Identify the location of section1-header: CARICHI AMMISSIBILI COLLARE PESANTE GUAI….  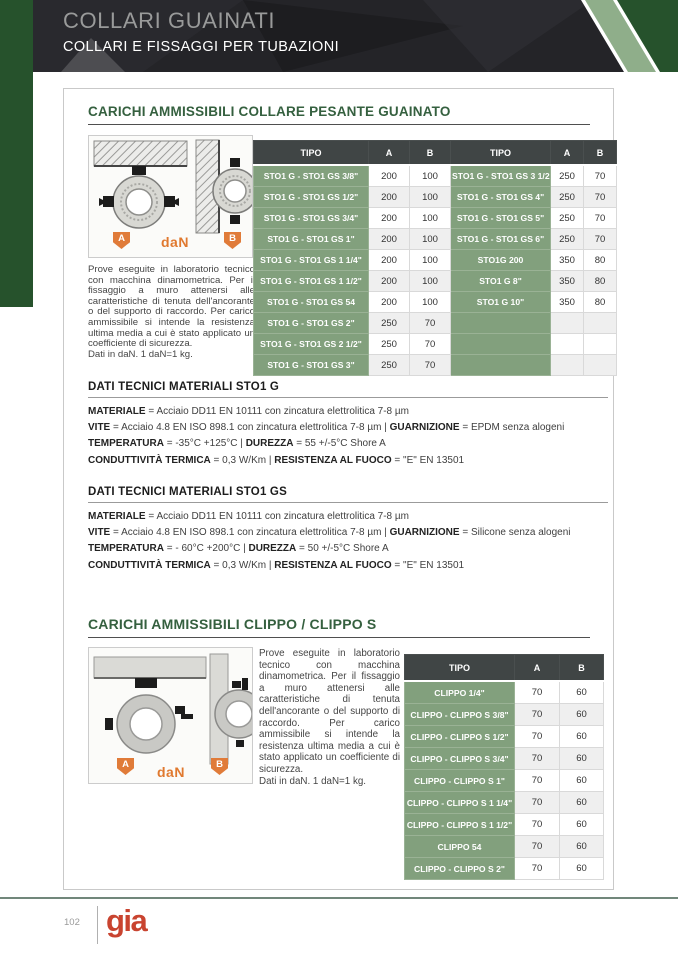
(339, 114).